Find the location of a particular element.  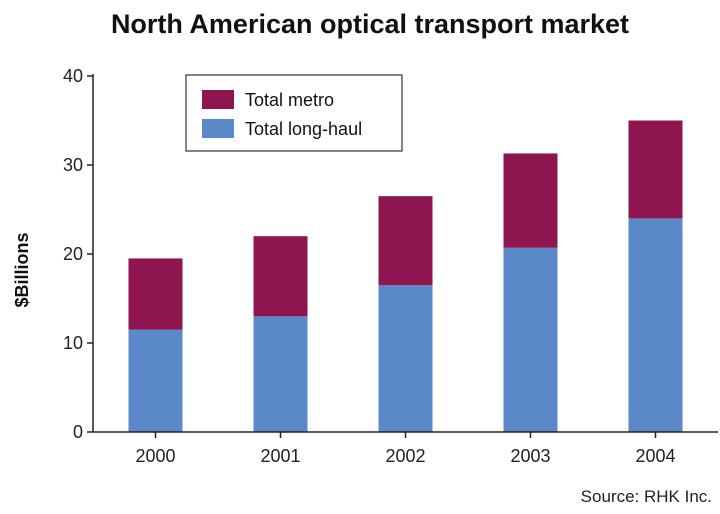

y-tick-label: 10 is located at coordinates (73, 343).